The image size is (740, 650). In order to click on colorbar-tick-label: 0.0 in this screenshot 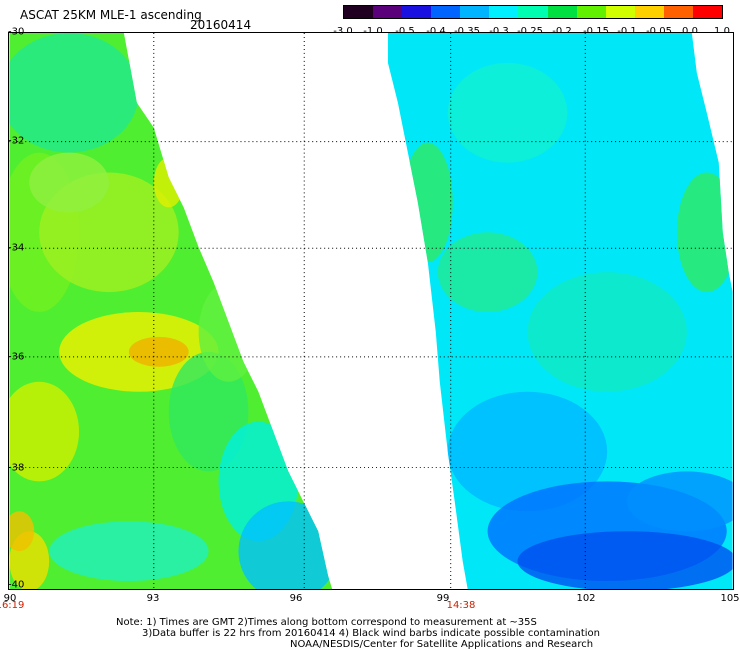, I will do `click(690, 31)`.